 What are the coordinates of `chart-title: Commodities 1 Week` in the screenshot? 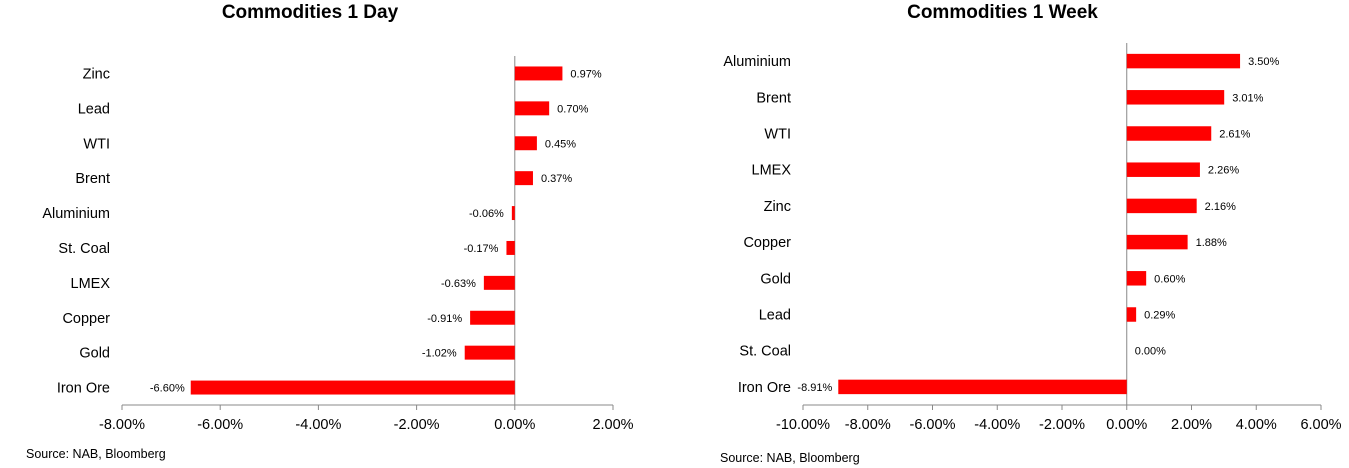 It's located at (1002, 12).